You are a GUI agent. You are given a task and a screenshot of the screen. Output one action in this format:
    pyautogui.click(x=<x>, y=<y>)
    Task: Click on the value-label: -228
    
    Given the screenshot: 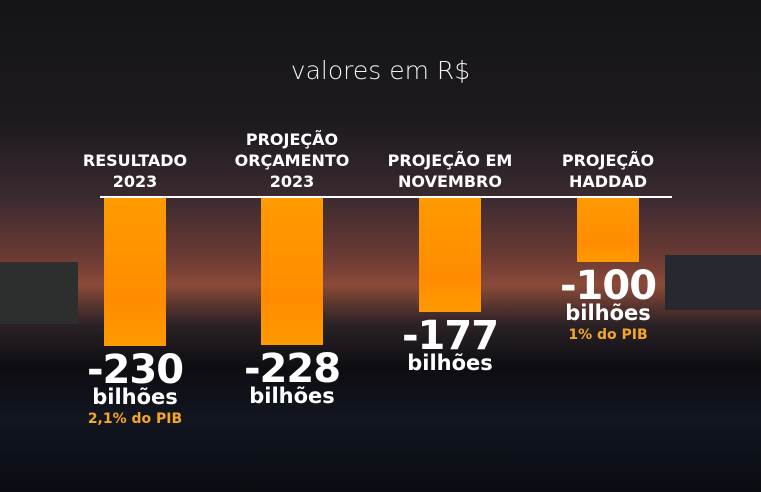 What is the action you would take?
    pyautogui.click(x=292, y=368)
    